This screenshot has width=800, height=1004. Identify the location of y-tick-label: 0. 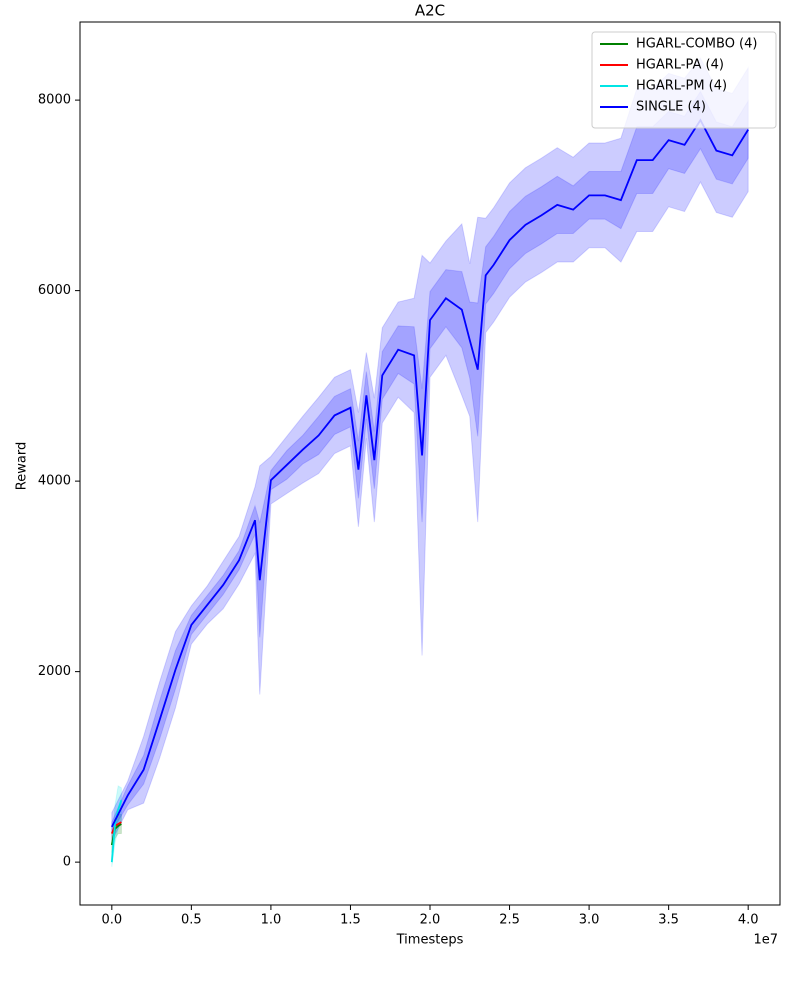
(67, 862).